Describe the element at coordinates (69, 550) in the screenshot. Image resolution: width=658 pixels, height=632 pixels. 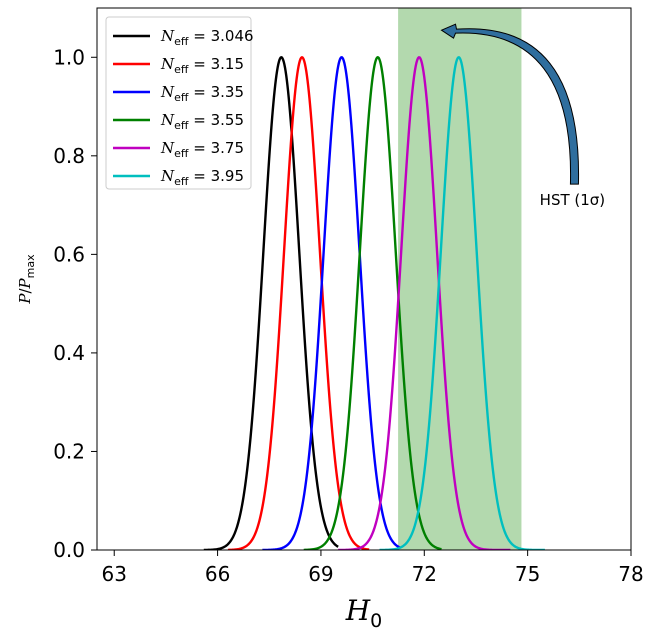
I see `y-tick-label: 0.0` at that location.